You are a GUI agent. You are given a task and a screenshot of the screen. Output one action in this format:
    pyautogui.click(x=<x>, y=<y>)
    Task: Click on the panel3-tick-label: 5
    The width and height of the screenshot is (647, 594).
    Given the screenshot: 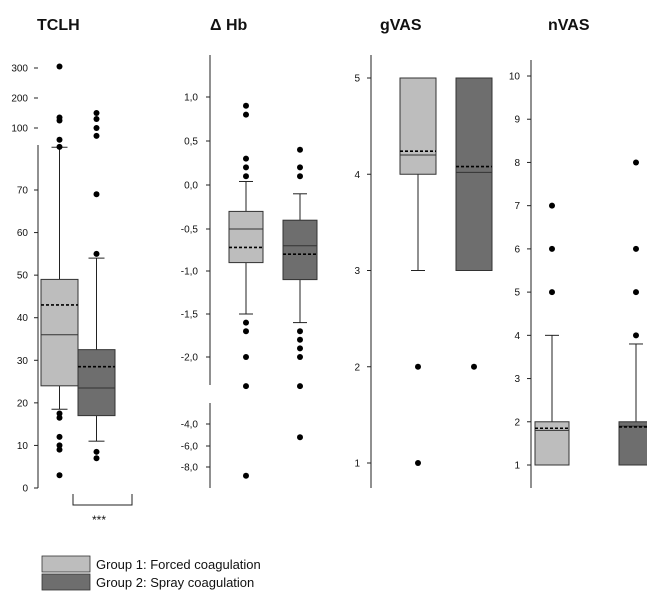 What is the action you would take?
    pyautogui.click(x=357, y=79)
    